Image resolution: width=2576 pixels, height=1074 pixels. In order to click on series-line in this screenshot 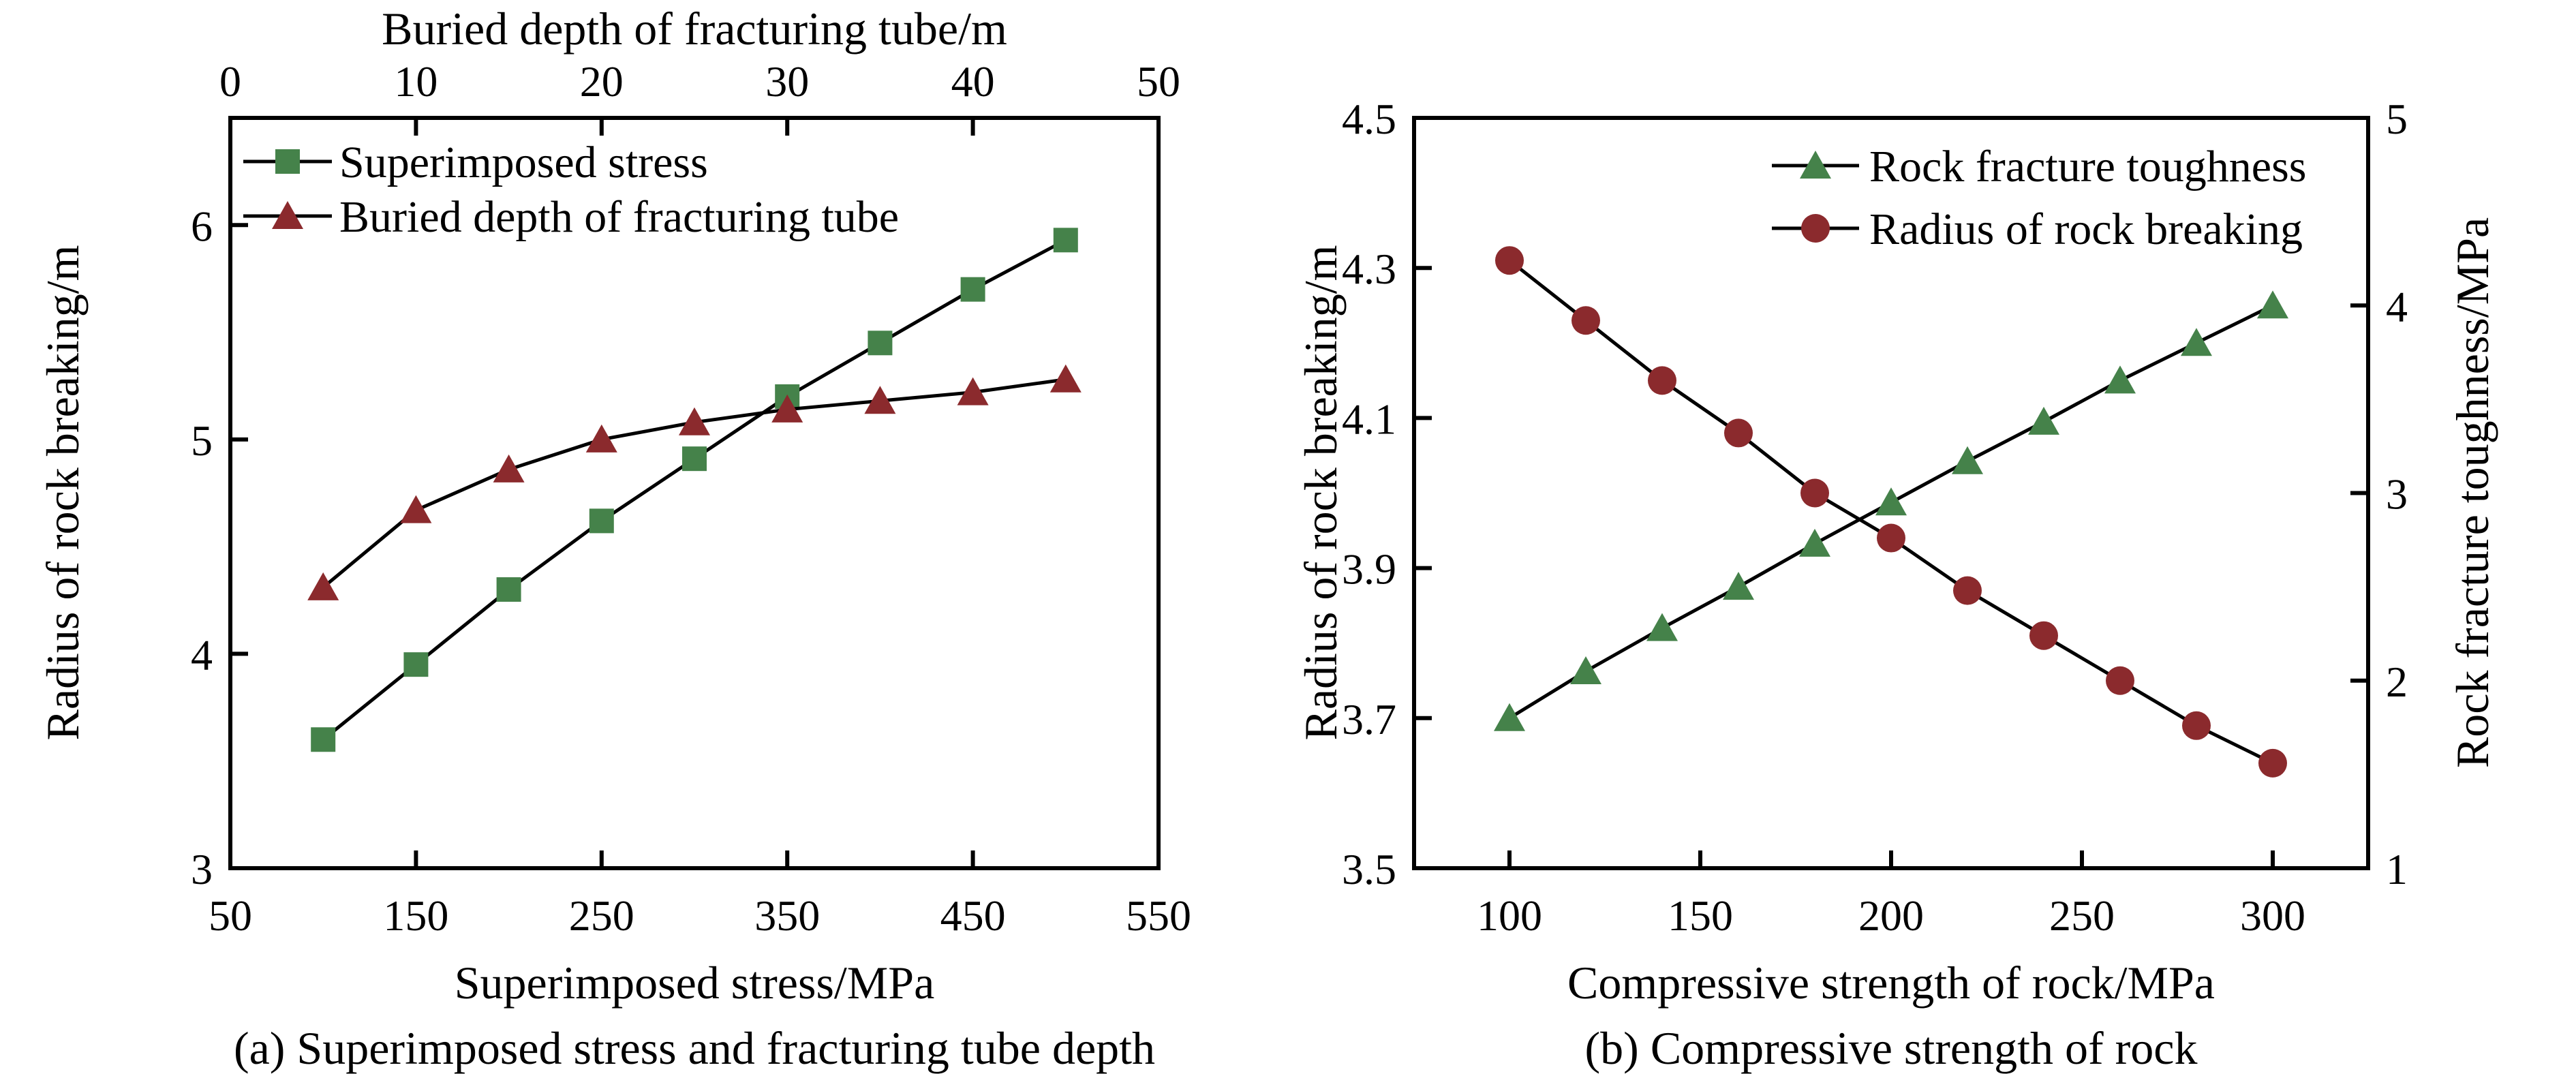, I will do `click(694, 490)`.